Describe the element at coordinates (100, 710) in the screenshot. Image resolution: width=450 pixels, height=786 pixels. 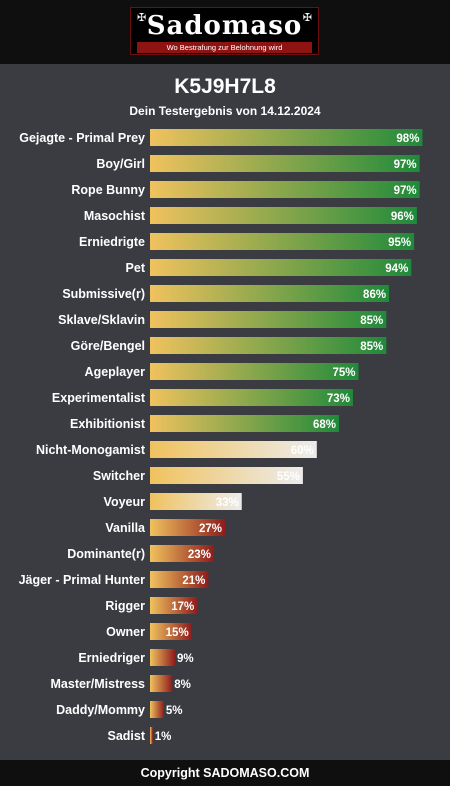
I see `category-label: Daddy/Mommy` at that location.